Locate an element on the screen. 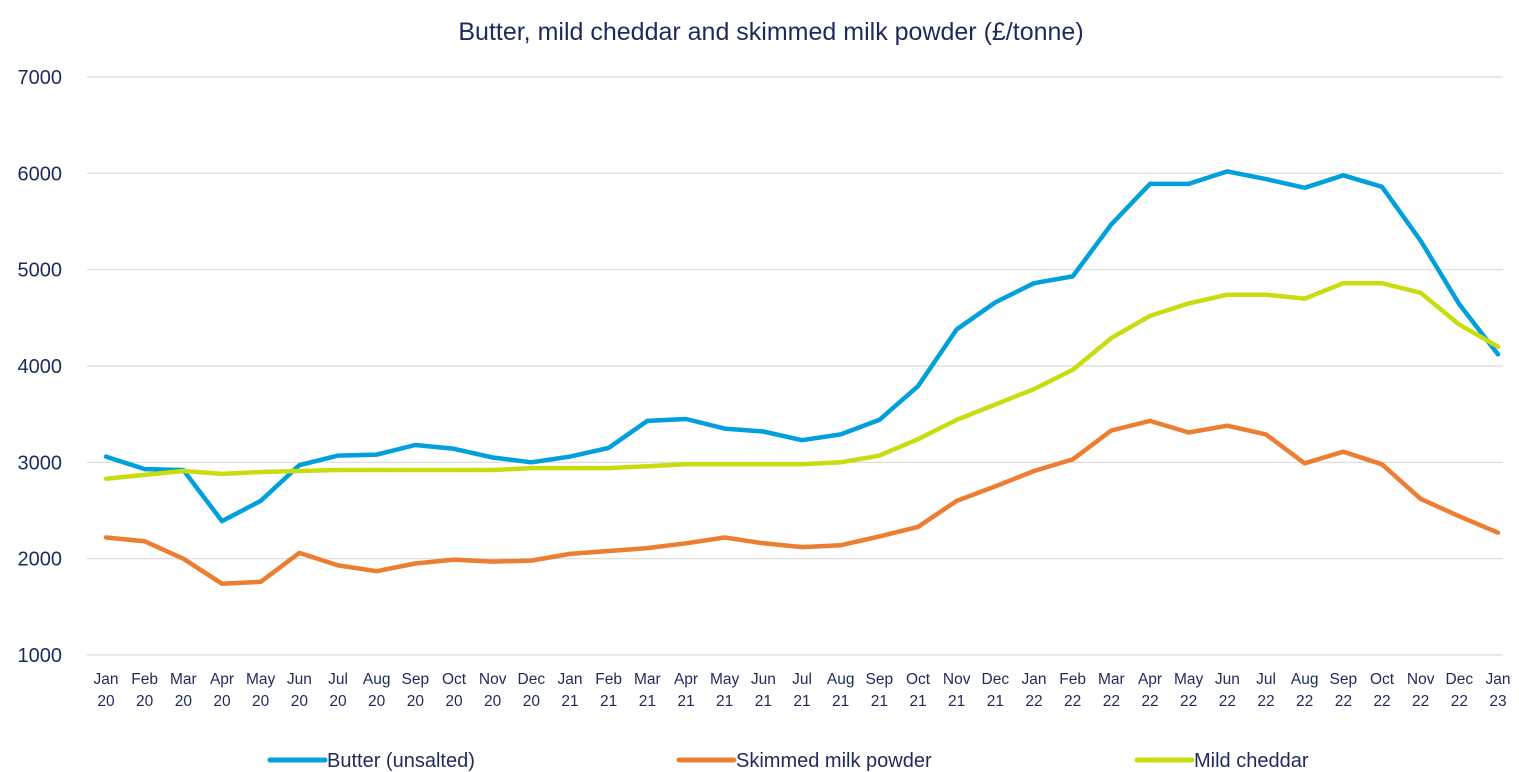 The image size is (1519, 772). y-tick-label: 1000 is located at coordinates (40, 656).